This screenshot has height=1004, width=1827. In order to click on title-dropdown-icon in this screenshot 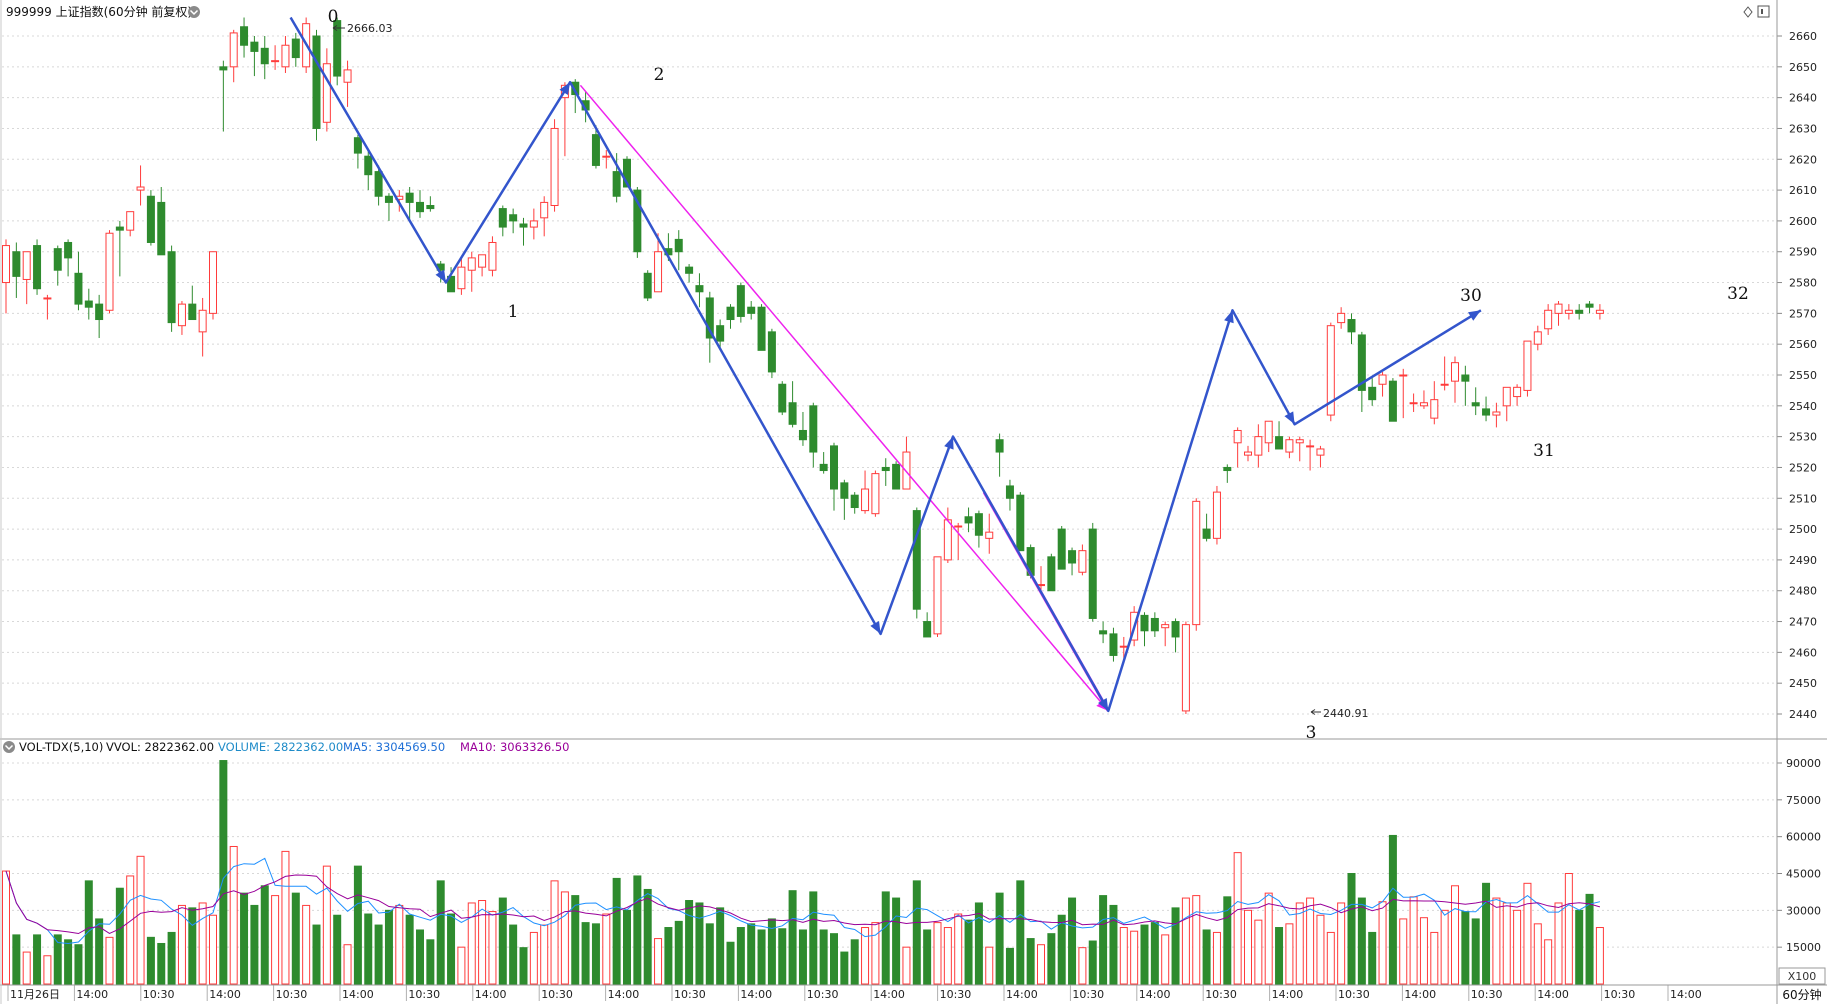, I will do `click(194, 12)`.